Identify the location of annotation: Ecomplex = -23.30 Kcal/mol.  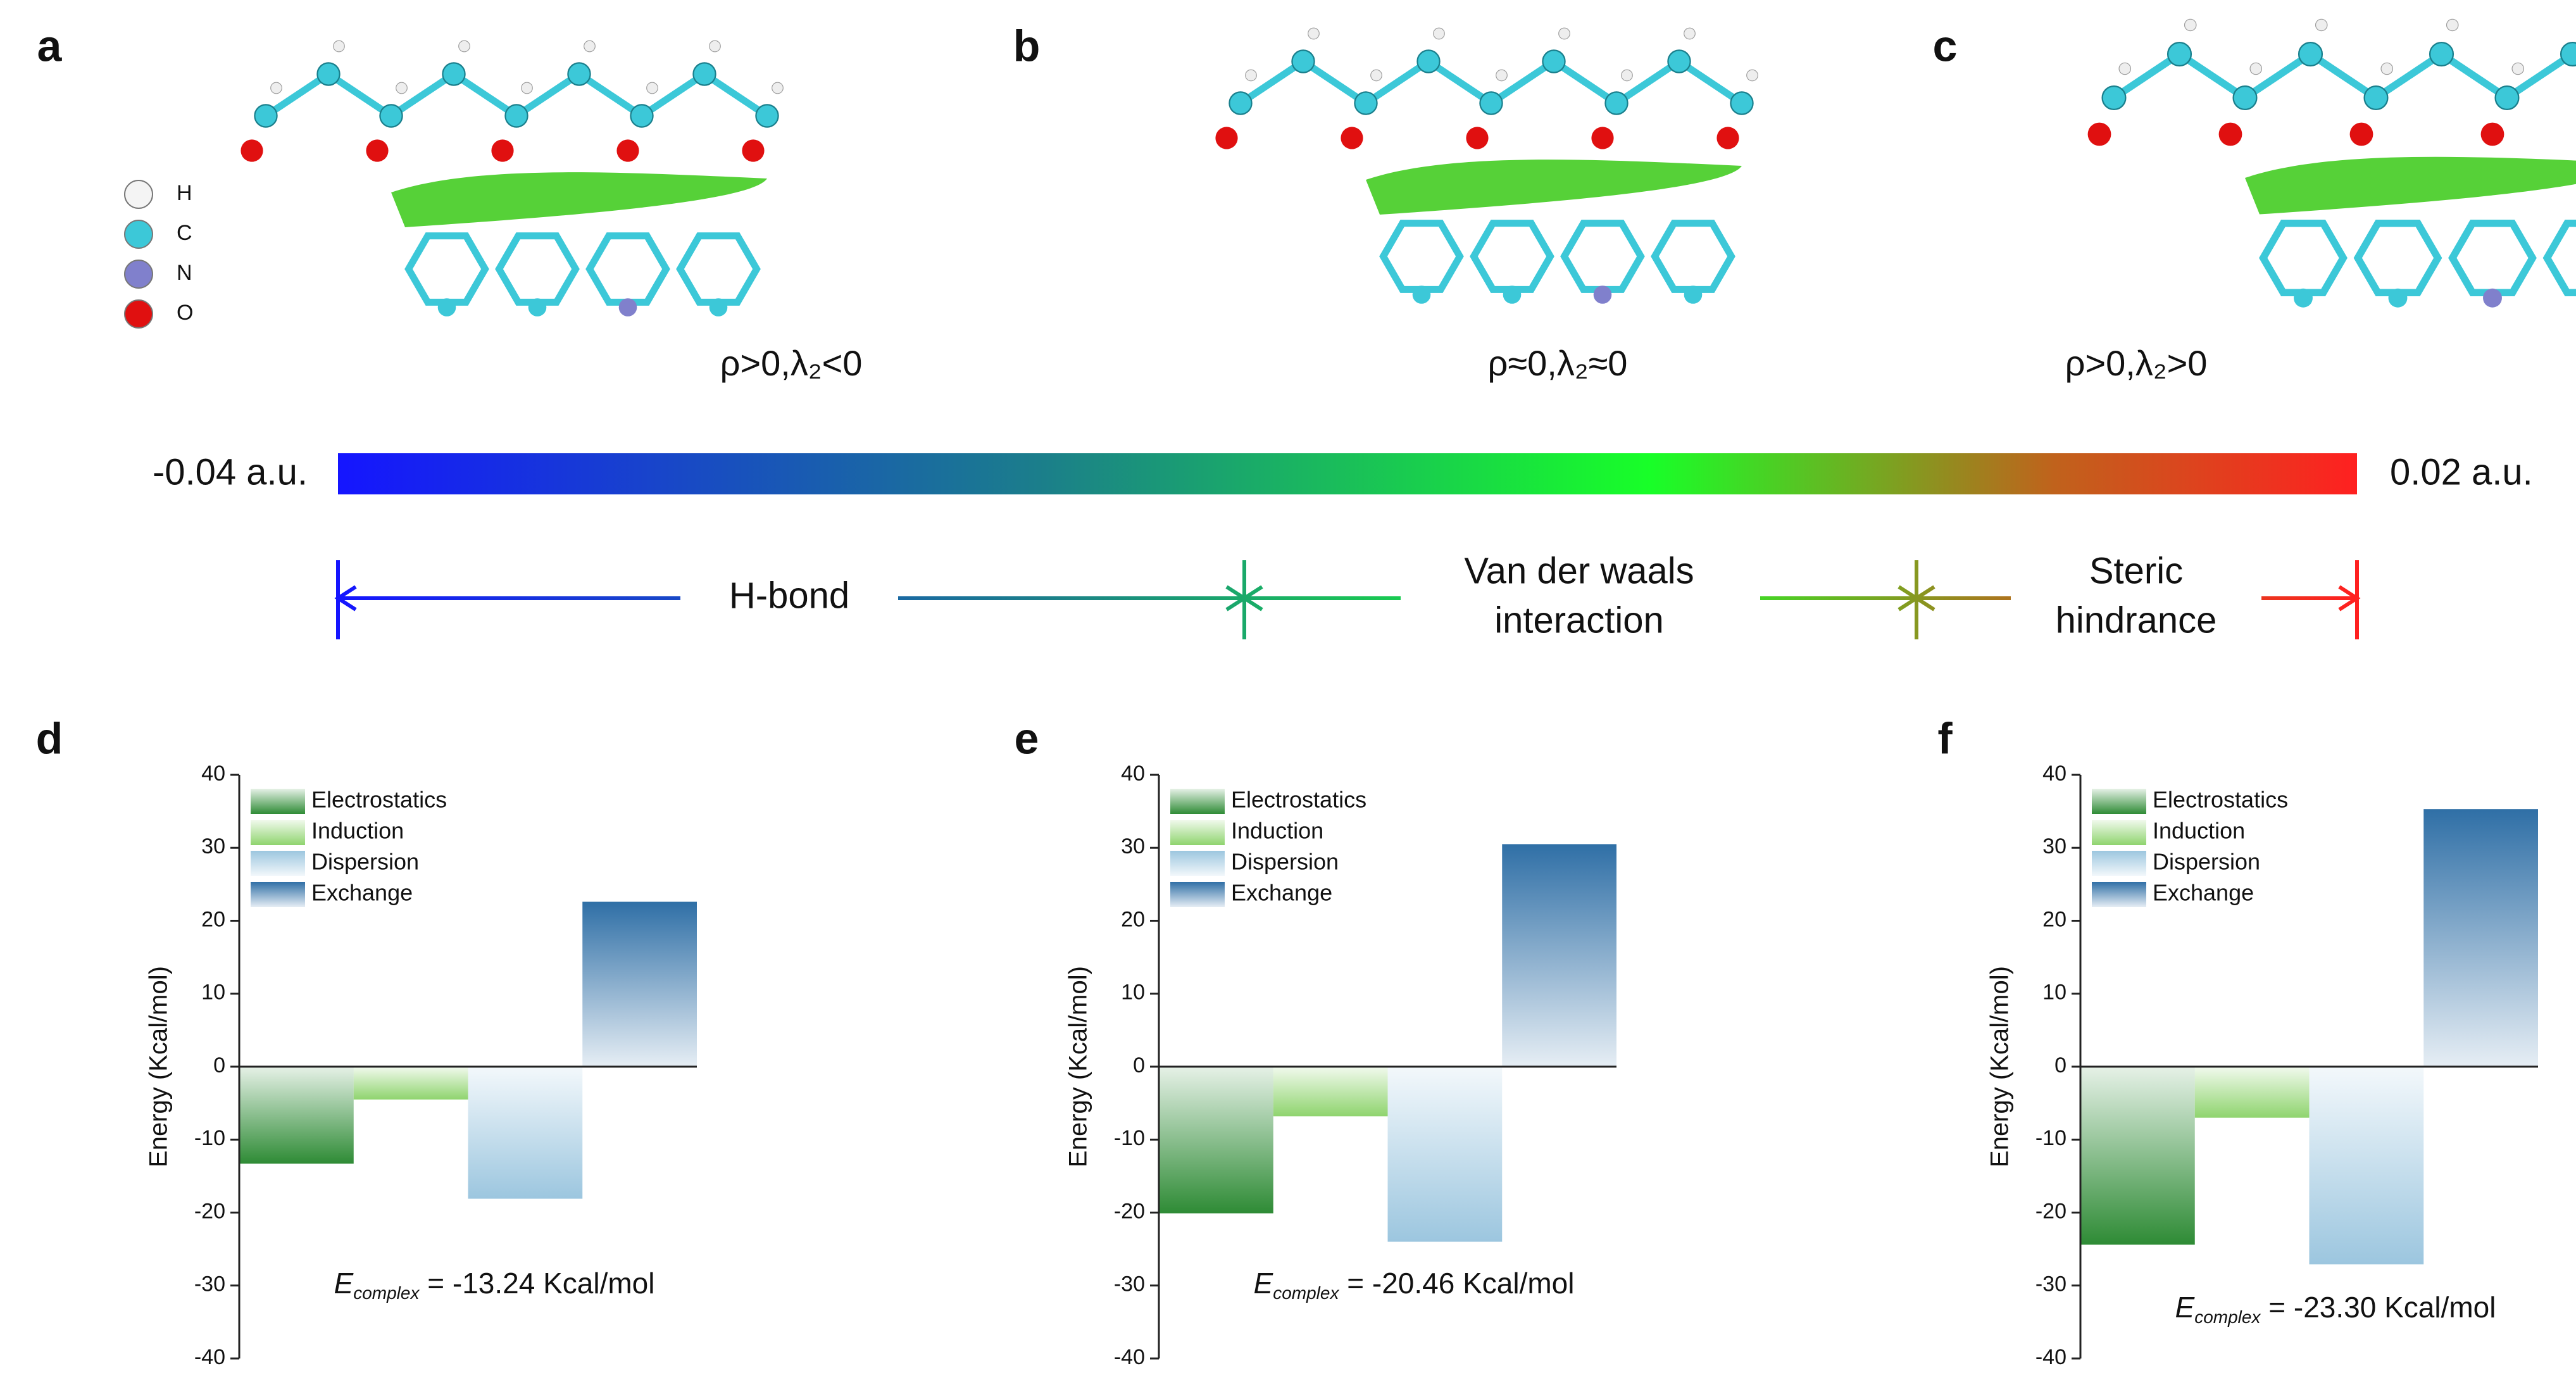
(2335, 1309).